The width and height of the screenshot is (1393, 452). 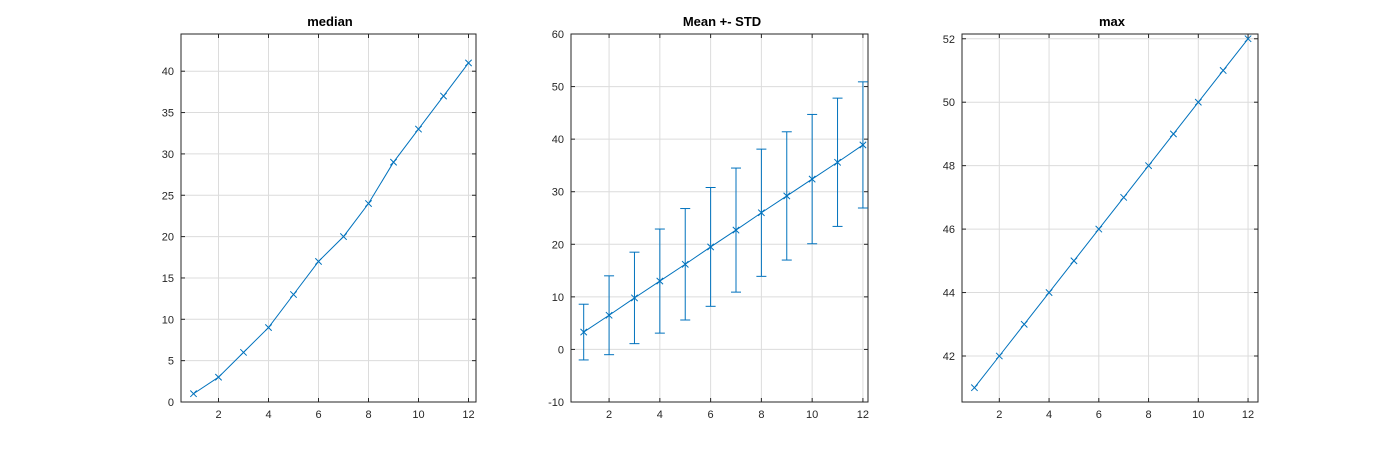 What do you see at coordinates (949, 40) in the screenshot?
I see `y-tick-label: 52` at bounding box center [949, 40].